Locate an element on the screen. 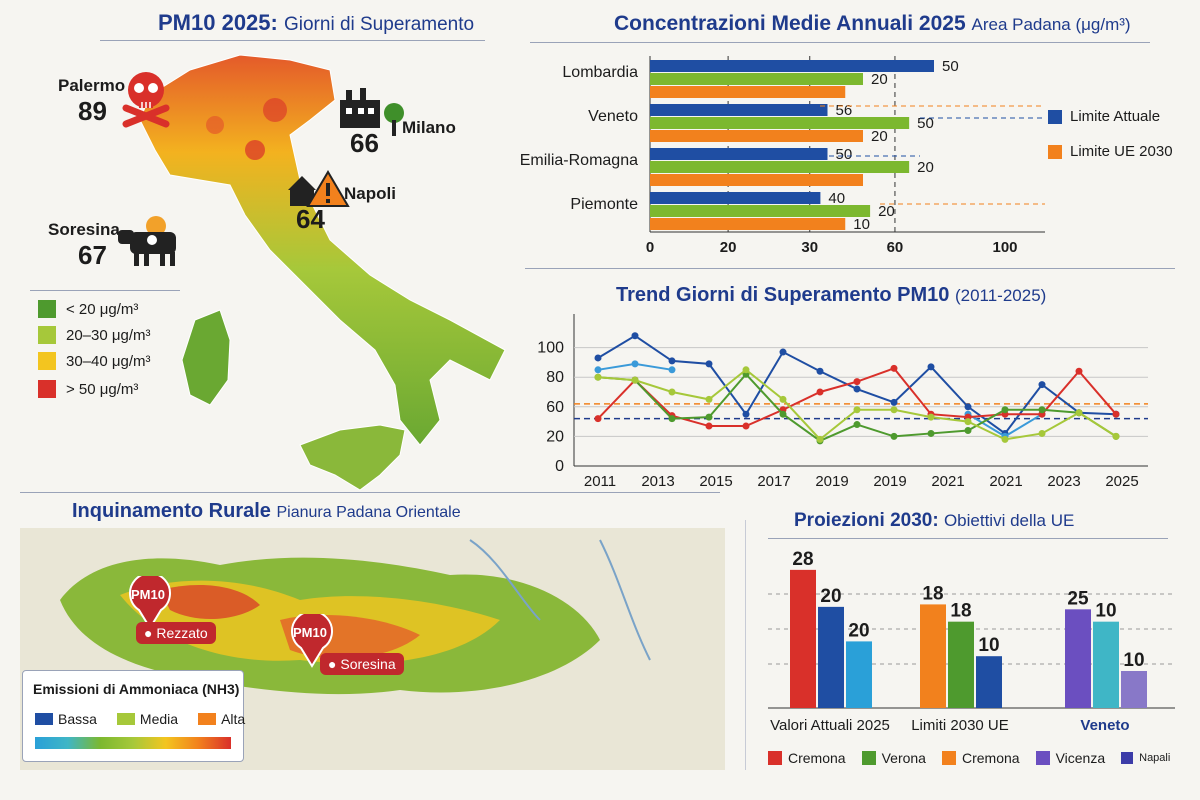  ammonia-legend-item: Alta is located at coordinates (221, 719).